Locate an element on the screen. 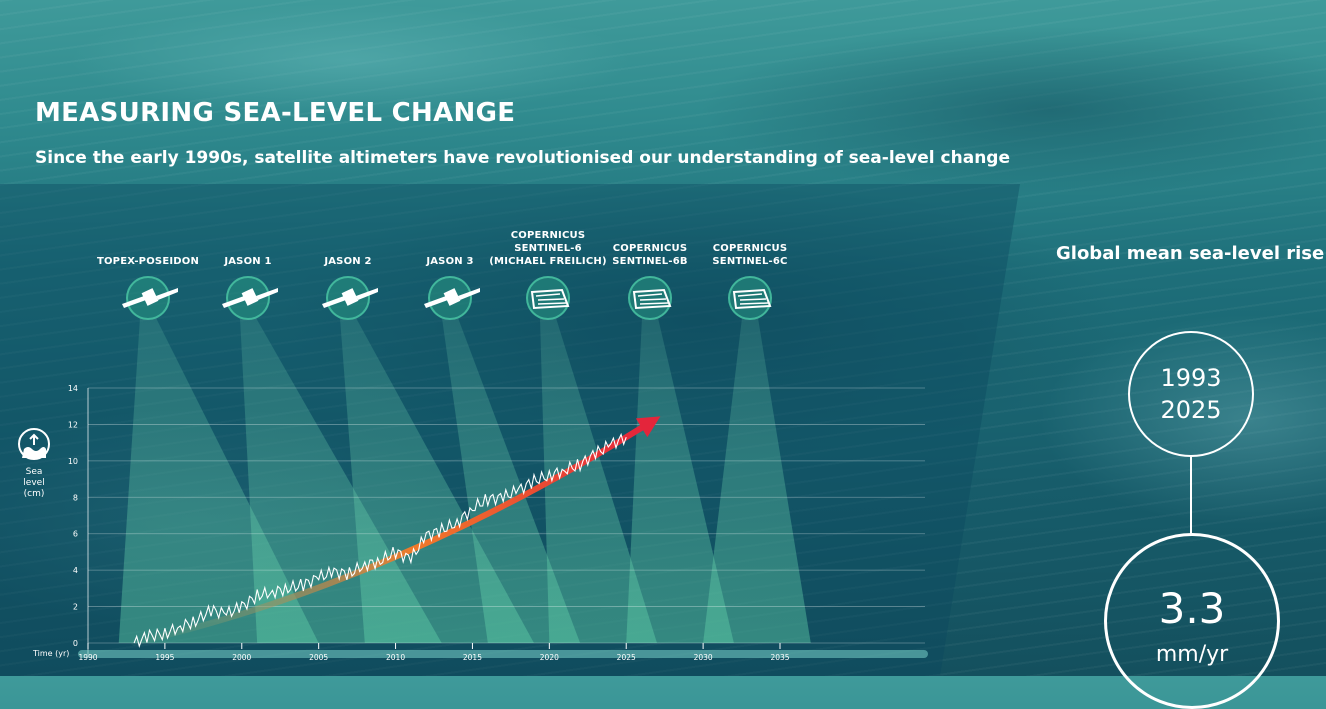 The width and height of the screenshot is (1326, 709). y-tick-label: 8 is located at coordinates (75, 497).